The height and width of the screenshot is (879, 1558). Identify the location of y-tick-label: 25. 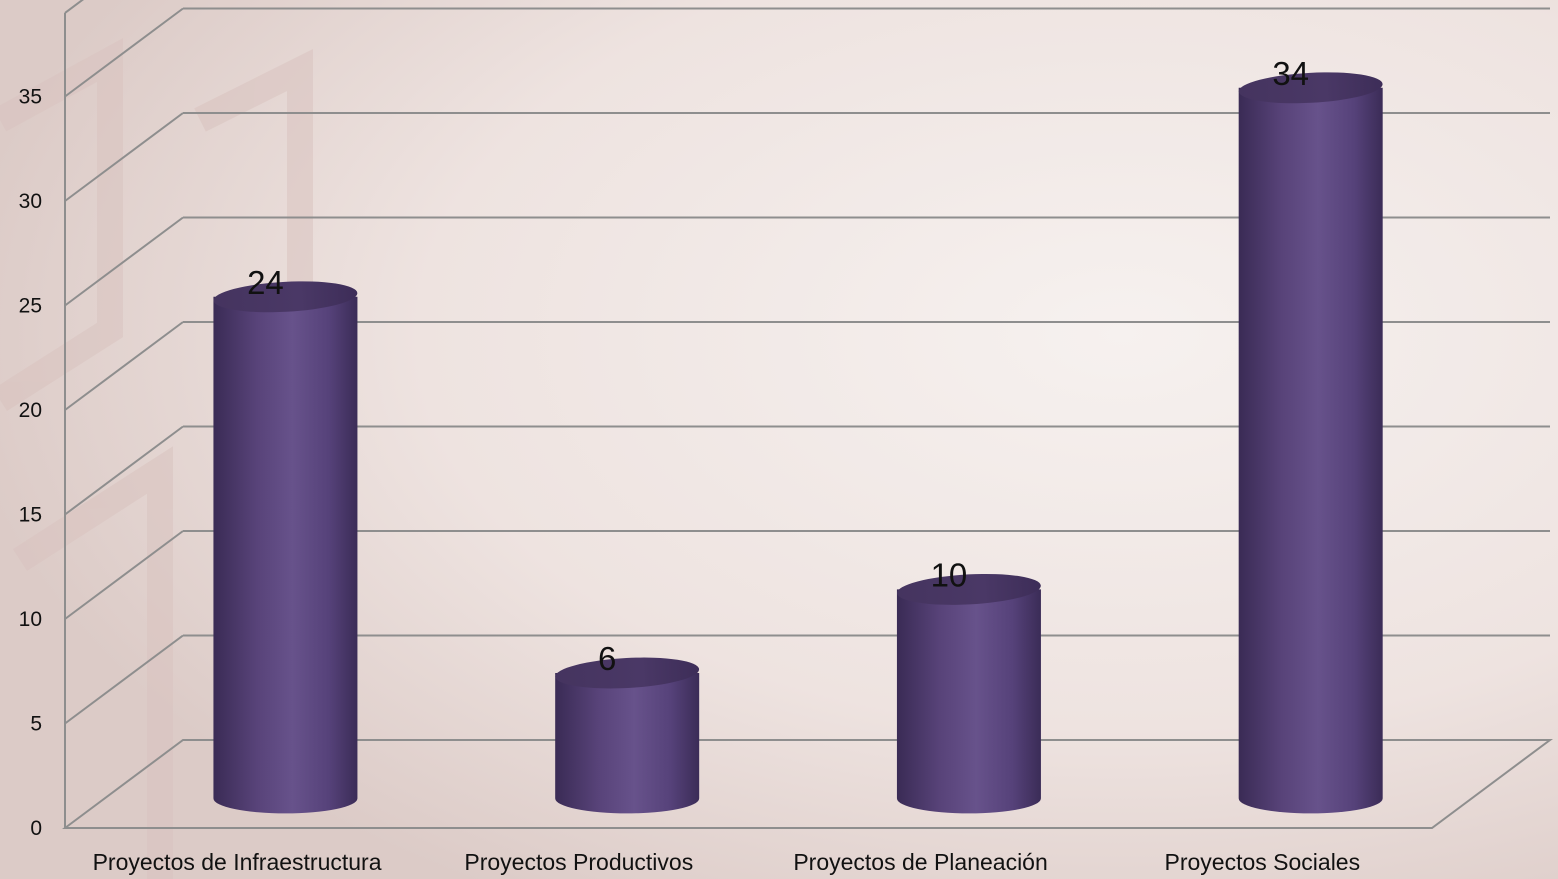
(30, 306).